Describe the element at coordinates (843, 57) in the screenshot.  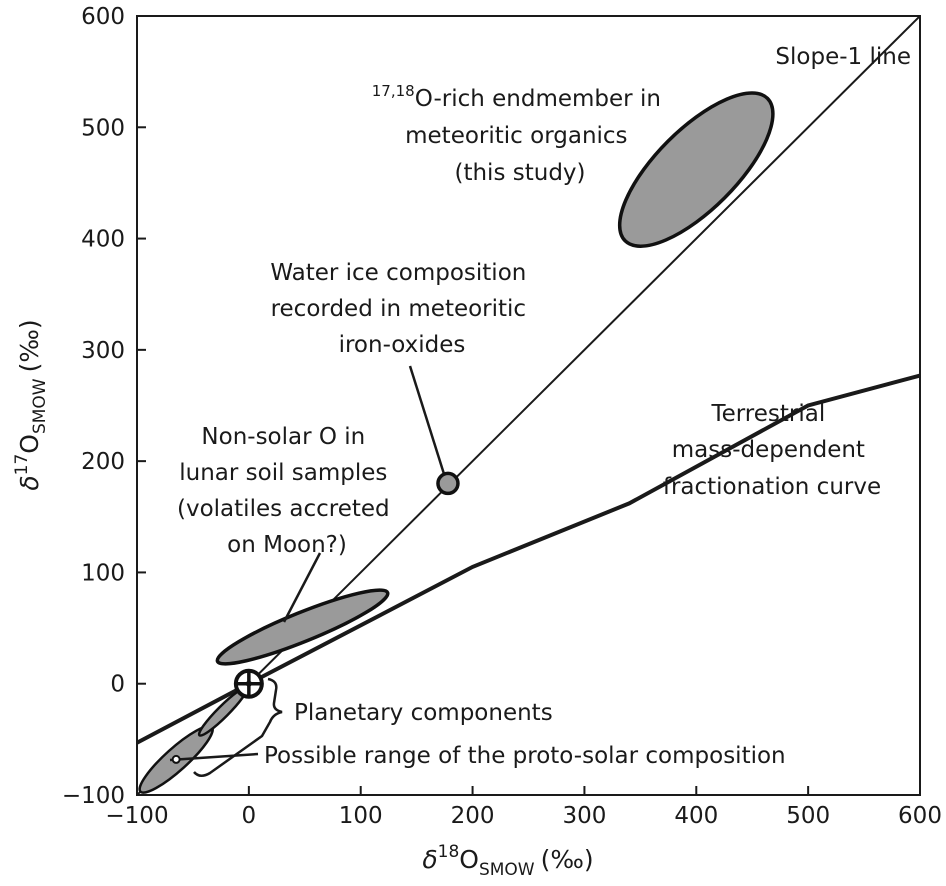
I see `slope-1-label: Slope-1 line` at that location.